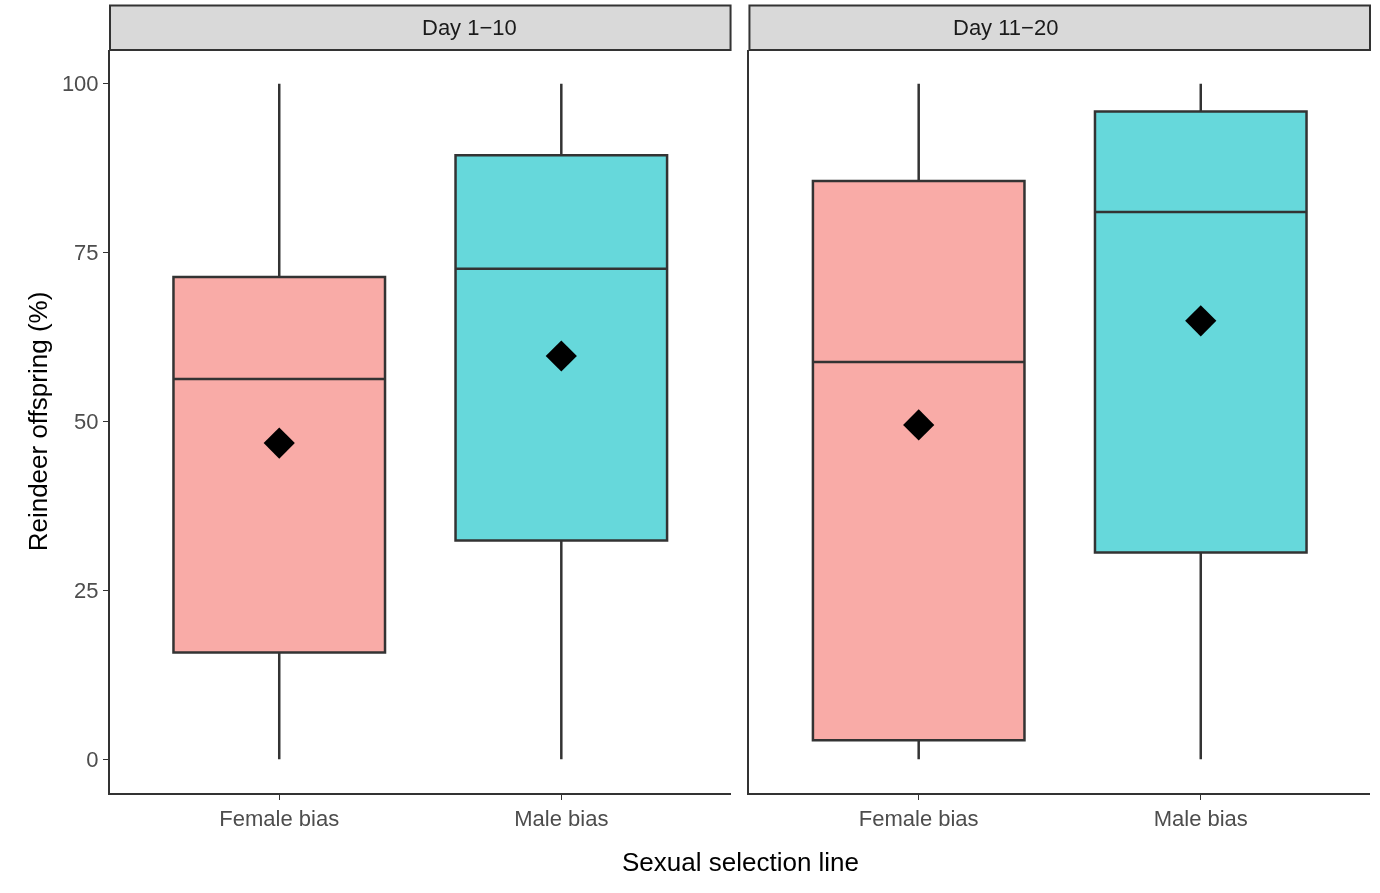 This screenshot has height=893, width=1380. I want to click on chart-title: Day 1−10, so click(469, 27).